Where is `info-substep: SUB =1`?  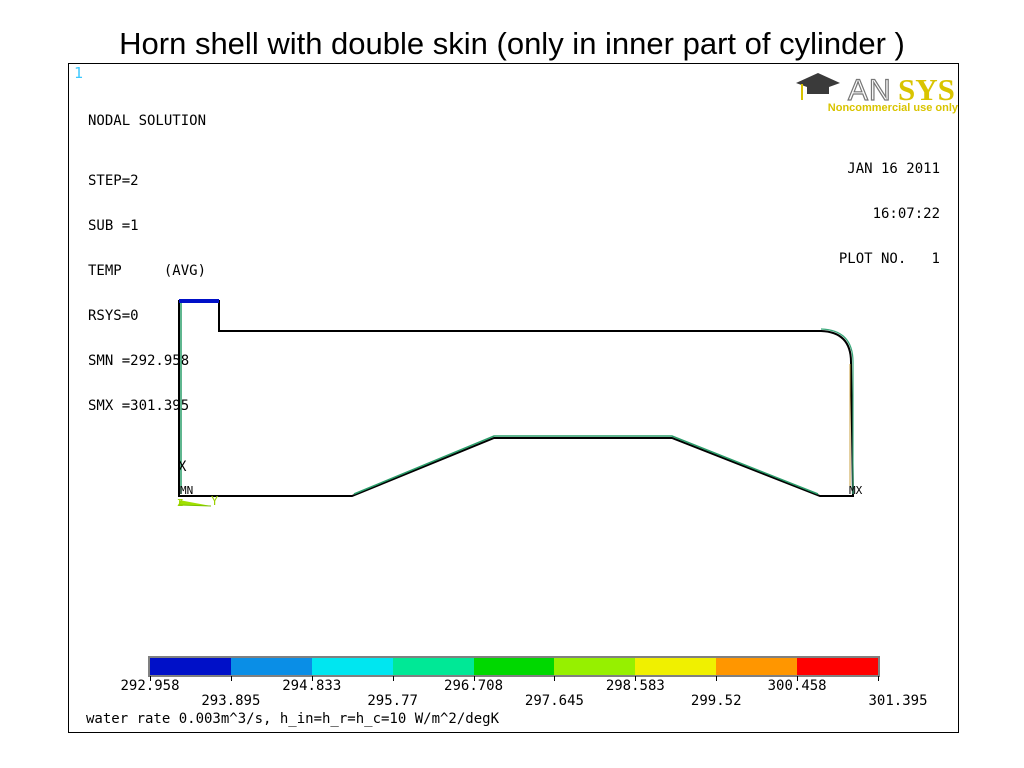
info-substep: SUB =1 is located at coordinates (113, 226).